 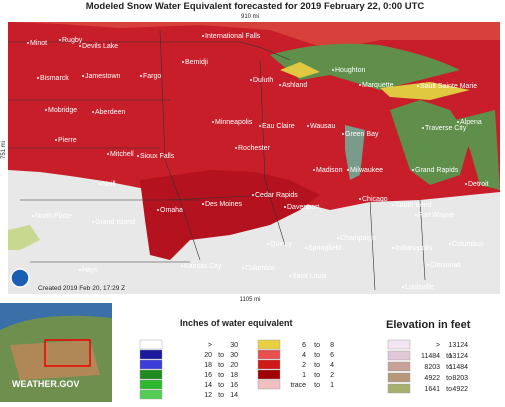 I want to click on city-label: Davenport, so click(x=303, y=207).